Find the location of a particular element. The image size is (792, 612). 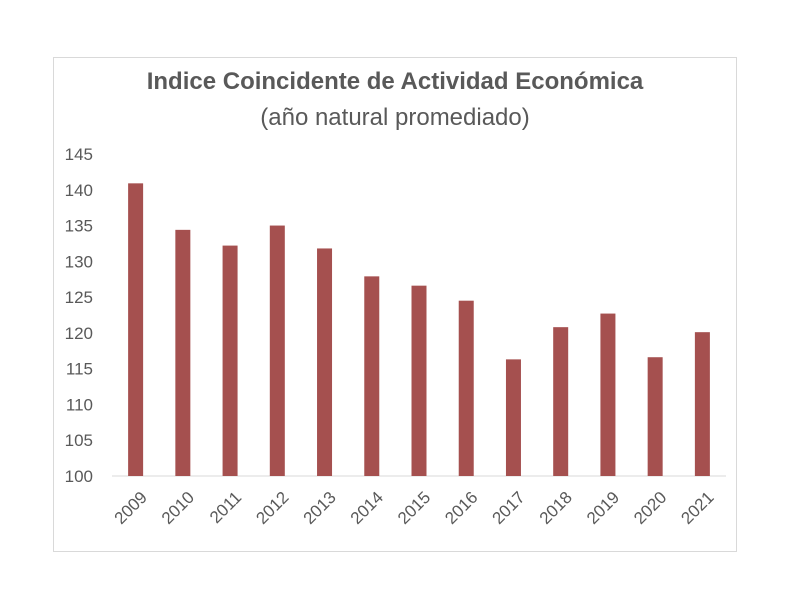

x-tick-label: 2014 is located at coordinates (367, 508).